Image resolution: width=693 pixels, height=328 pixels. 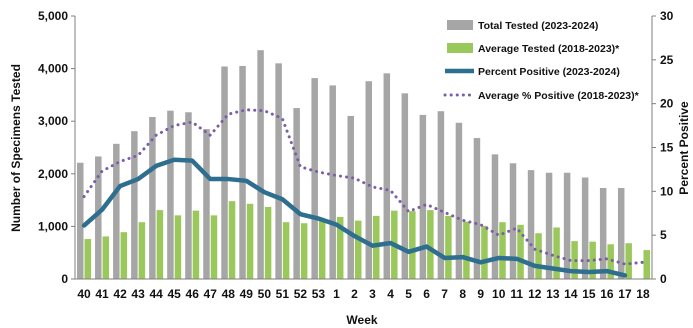 I want to click on x-tick-label: 13, so click(x=553, y=294).